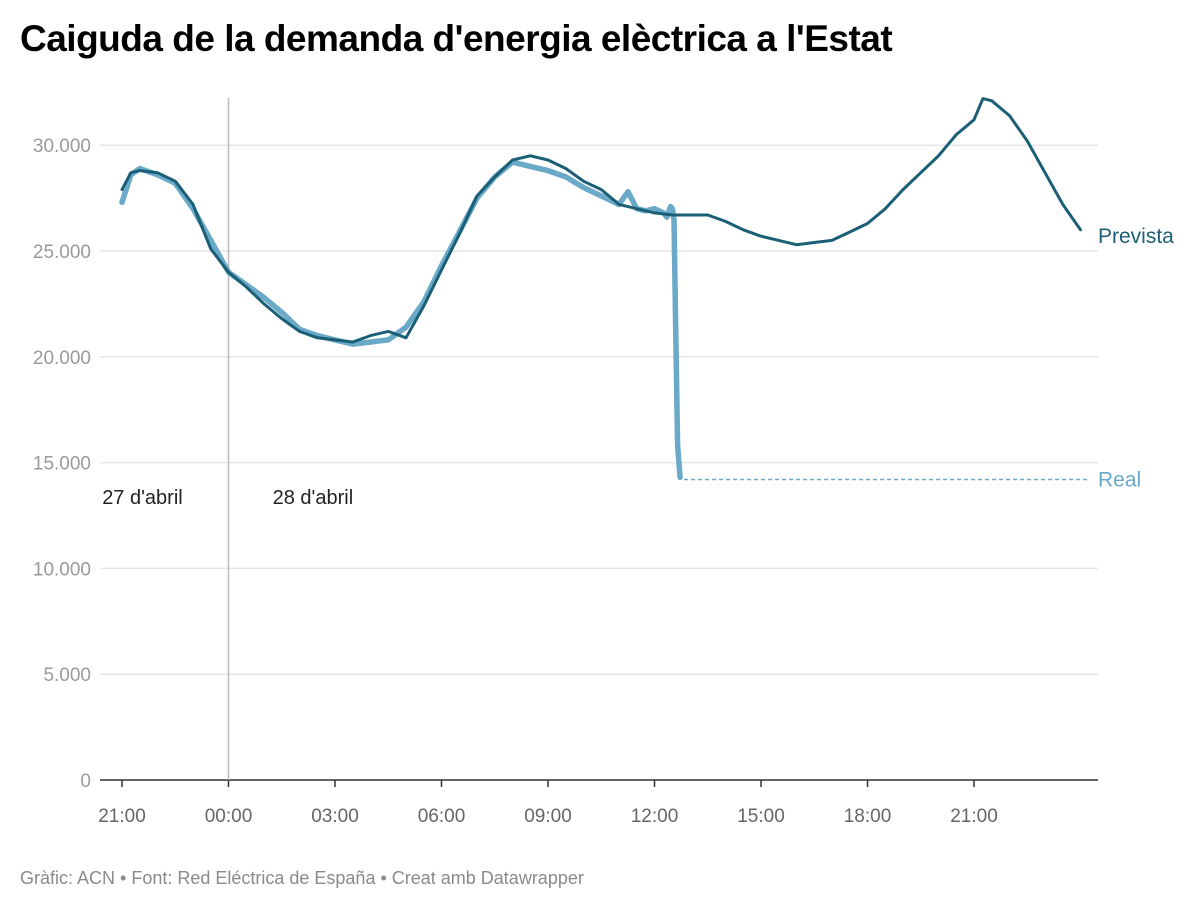 This screenshot has width=1200, height=912. I want to click on y-tick-label: 5.000, so click(67, 675).